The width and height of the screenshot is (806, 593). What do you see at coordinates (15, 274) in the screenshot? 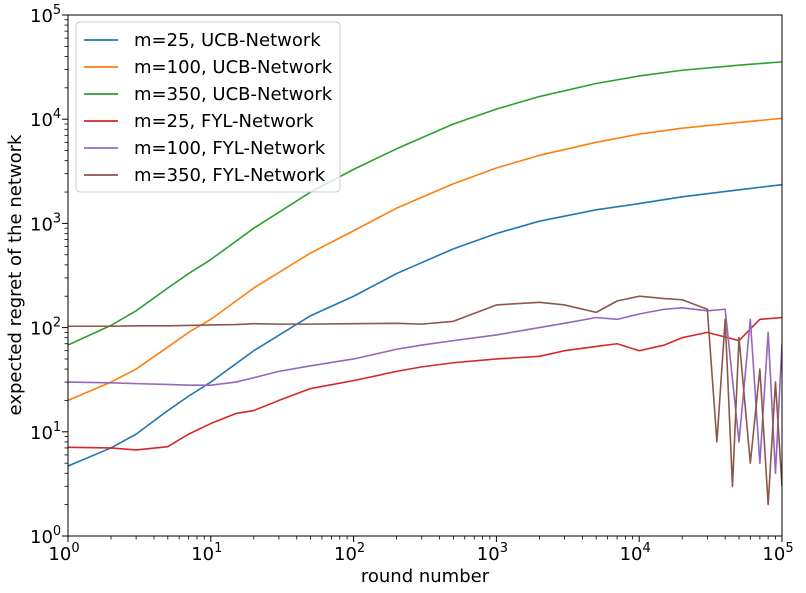
I see `y-axis-label: expected regret of the network` at bounding box center [15, 274].